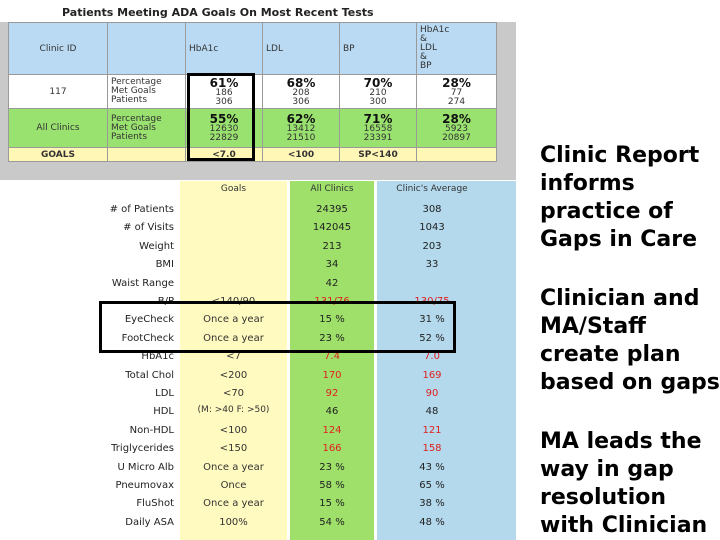 The image size is (720, 540). I want to click on goal-cell: SP<140, so click(378, 154).